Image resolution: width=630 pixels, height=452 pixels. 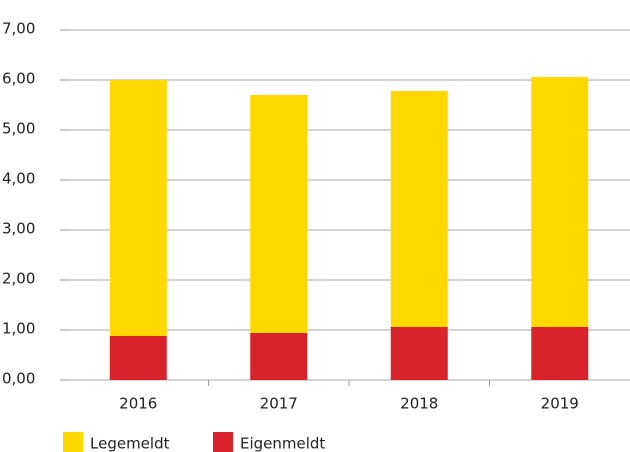 What do you see at coordinates (18, 129) in the screenshot?
I see `y-tick-label: 5,00` at bounding box center [18, 129].